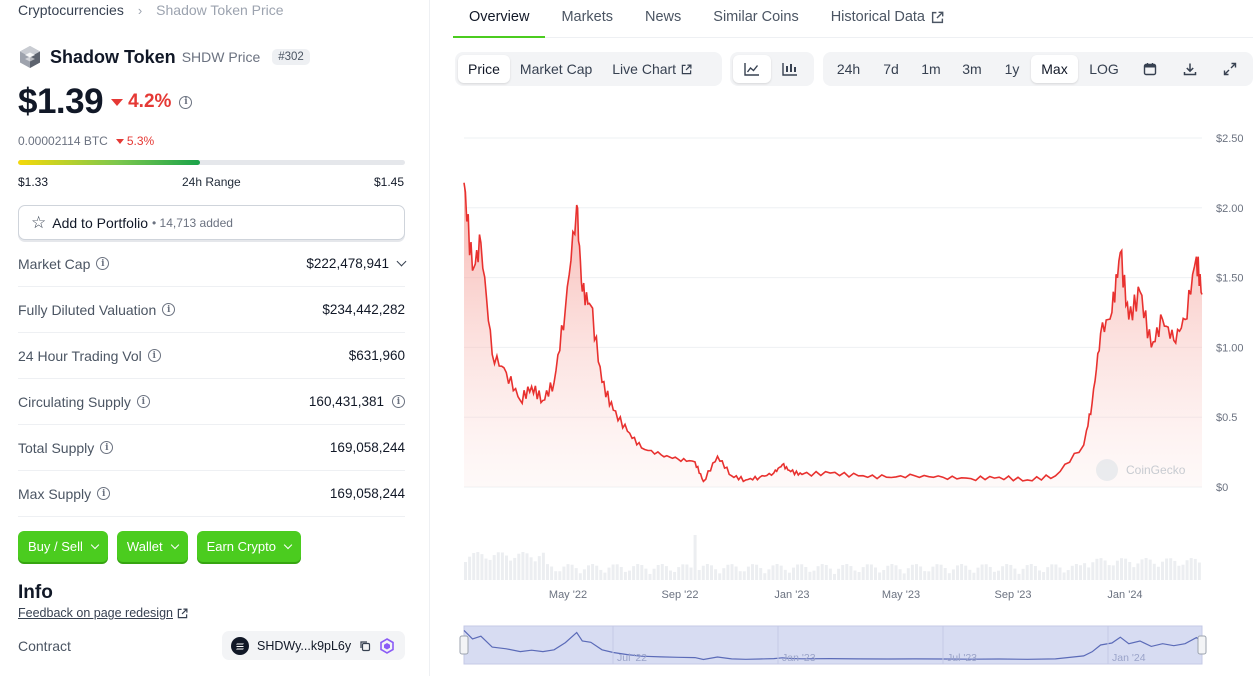 The image size is (1260, 676). Describe the element at coordinates (972, 69) in the screenshot. I see `range-3m: 3m` at that location.